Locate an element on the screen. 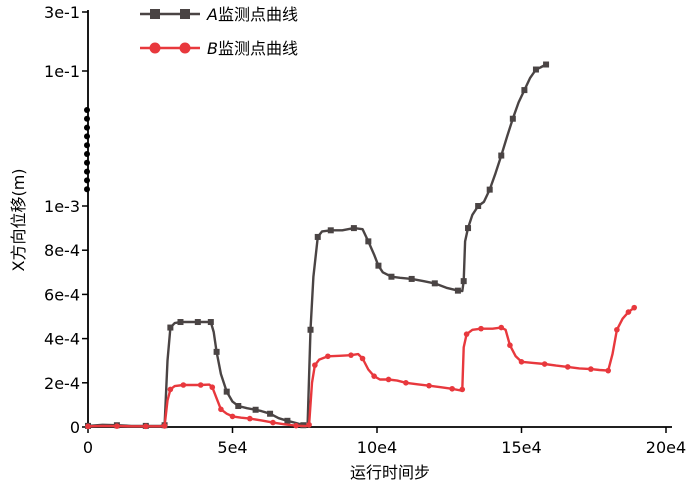 The image size is (700, 495). y-tick-label: 2e-4 is located at coordinates (62, 383).